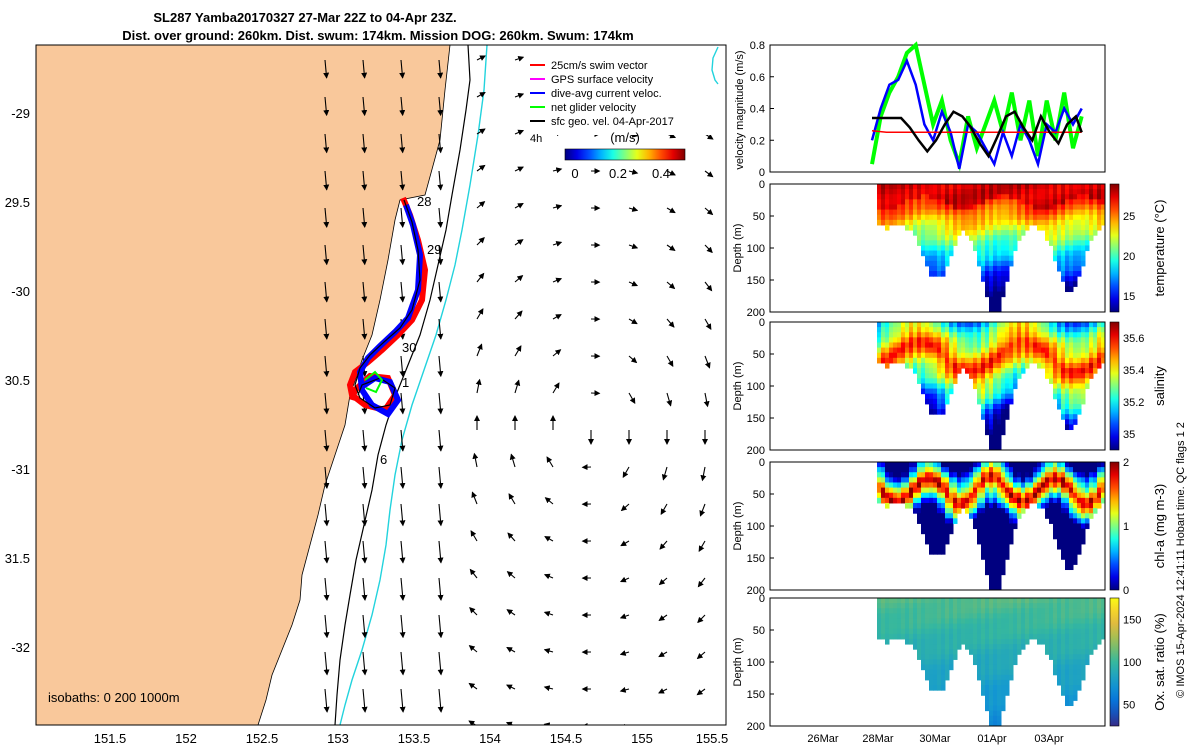 This screenshot has width=1200, height=750. I want to click on map-ytick: -31, so click(20, 469).